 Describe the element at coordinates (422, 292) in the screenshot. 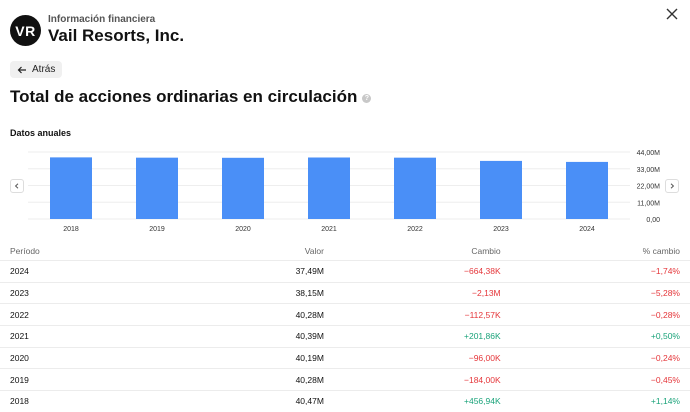

I see `change-cell: −2,13M` at that location.